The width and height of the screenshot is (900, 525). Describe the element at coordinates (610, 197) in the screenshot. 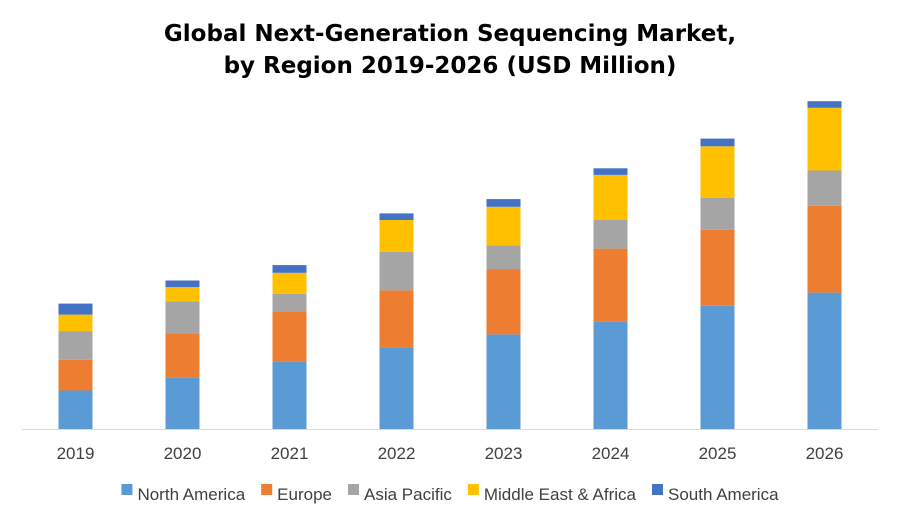

I see `bar-segment-2024-middle-east-africa` at that location.